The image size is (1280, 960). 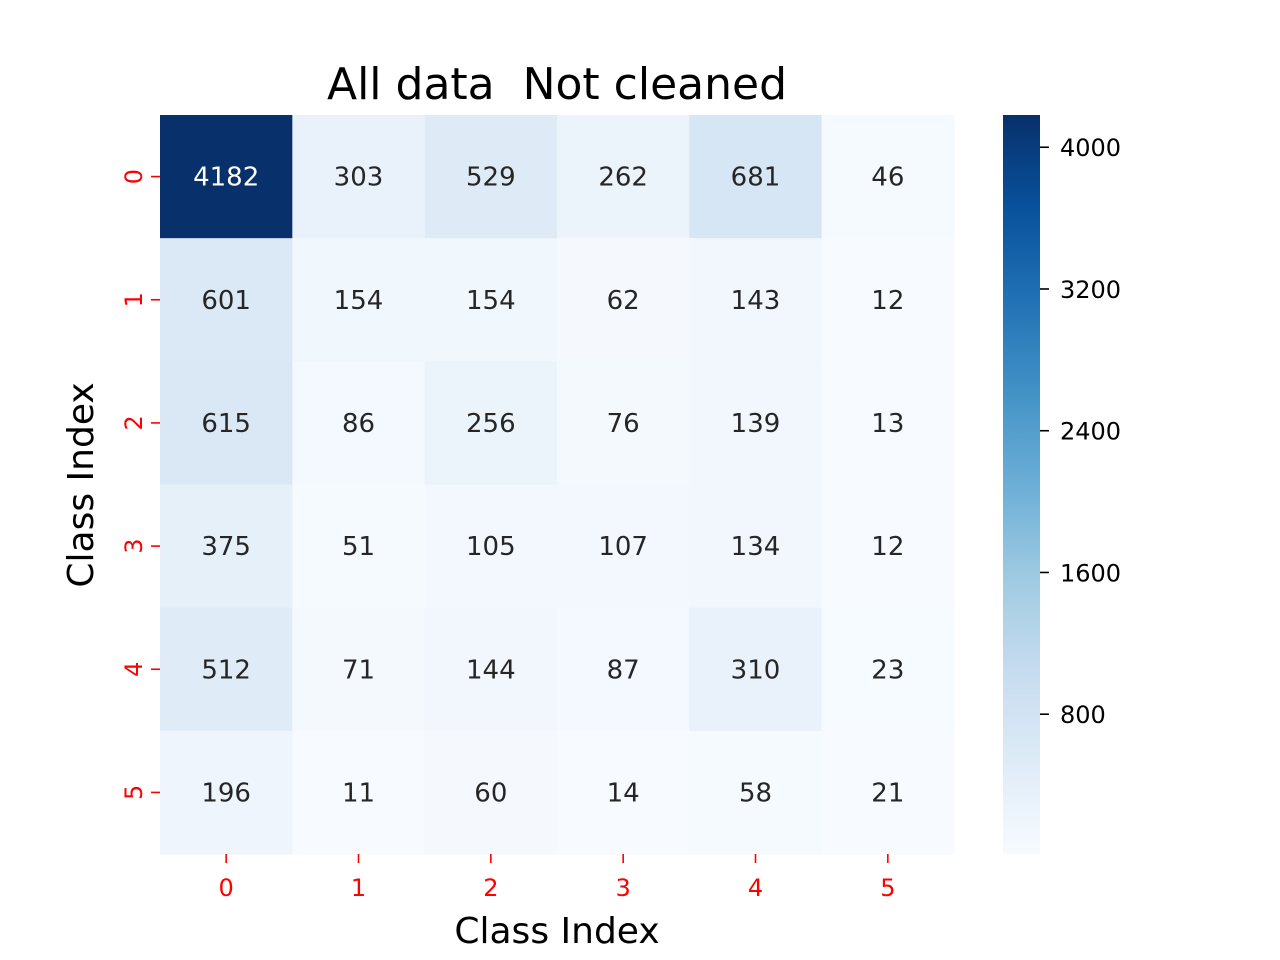 What do you see at coordinates (1090, 148) in the screenshot?
I see `colorbar-tick-label: 4000` at bounding box center [1090, 148].